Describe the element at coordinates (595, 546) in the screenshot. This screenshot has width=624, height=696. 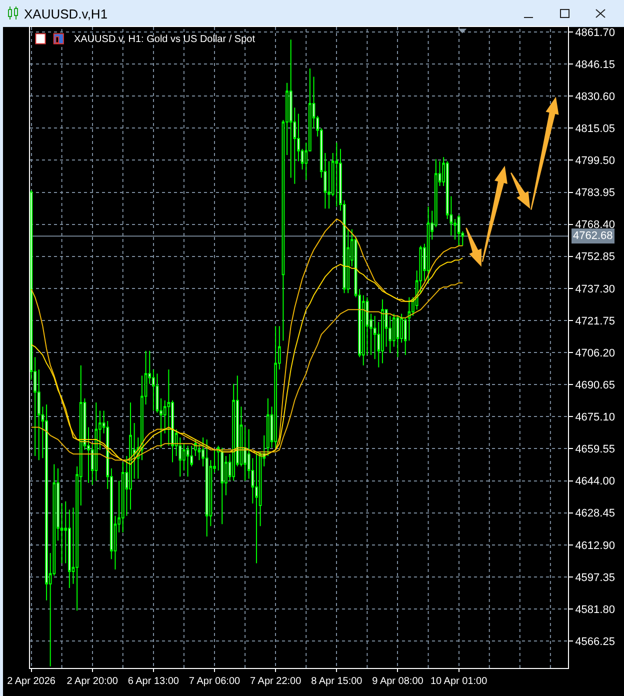
I see `y-tick-label: 4612.90` at that location.